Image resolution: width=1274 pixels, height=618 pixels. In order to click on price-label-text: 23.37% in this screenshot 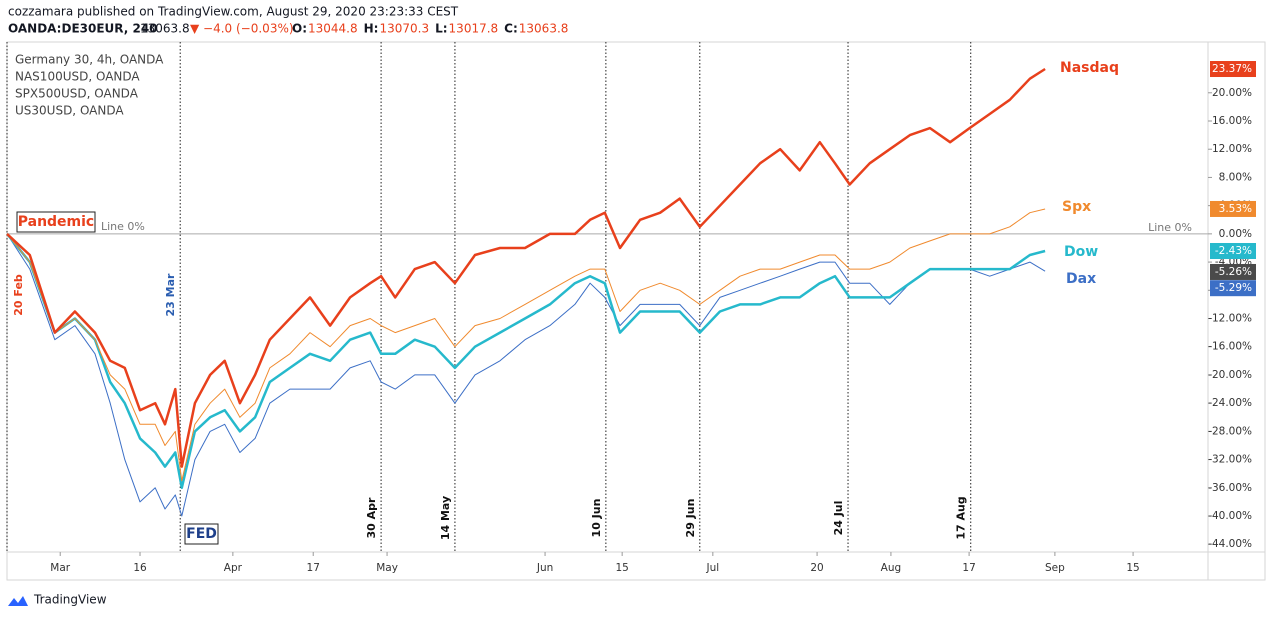, I will do `click(1232, 69)`.